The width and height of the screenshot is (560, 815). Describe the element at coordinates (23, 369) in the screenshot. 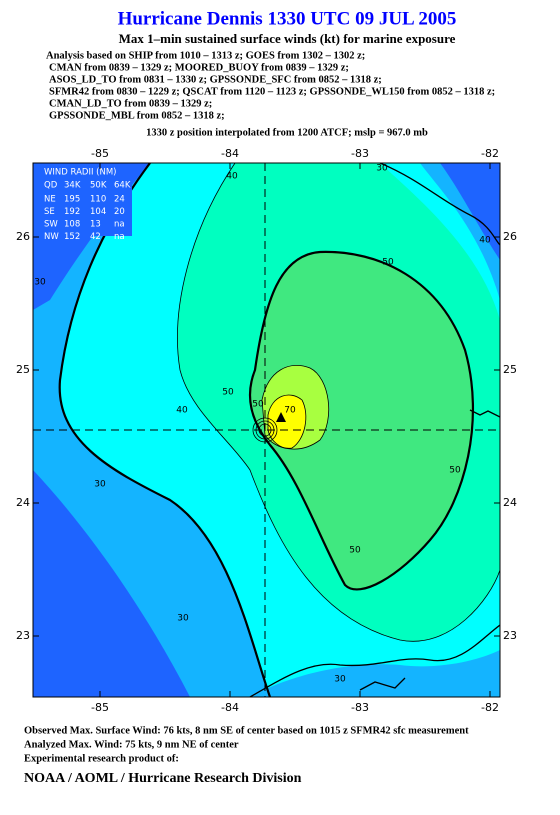

I see `lat-label-left: 25` at that location.